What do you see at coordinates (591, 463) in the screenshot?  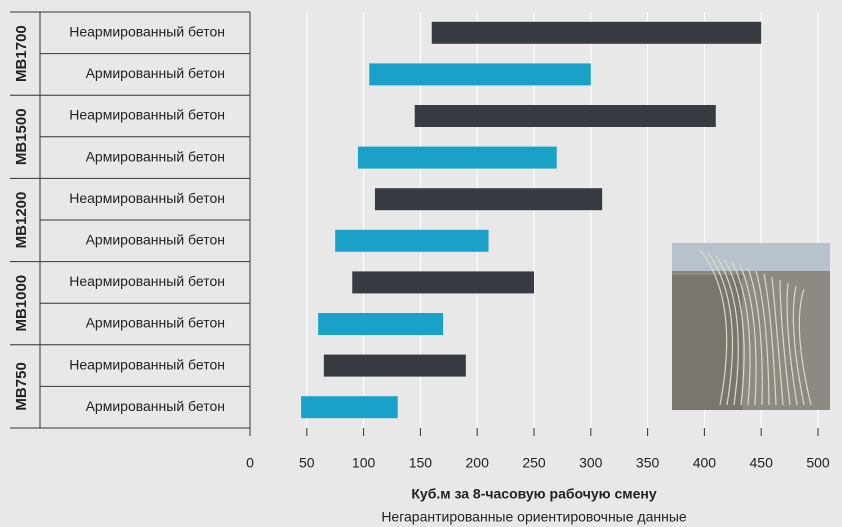 I see `x-tick-label: 300` at bounding box center [591, 463].